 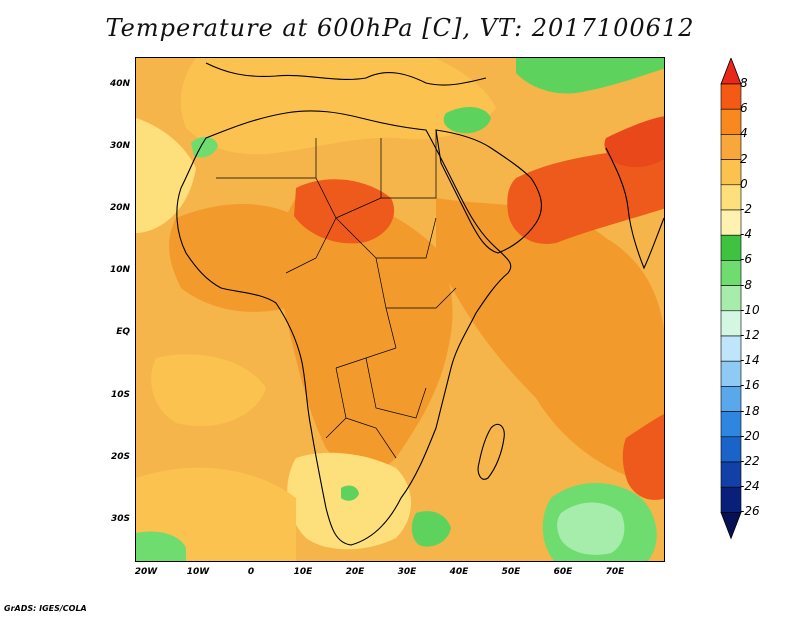 What do you see at coordinates (746, 234) in the screenshot?
I see `colorbar-label: -4` at bounding box center [746, 234].